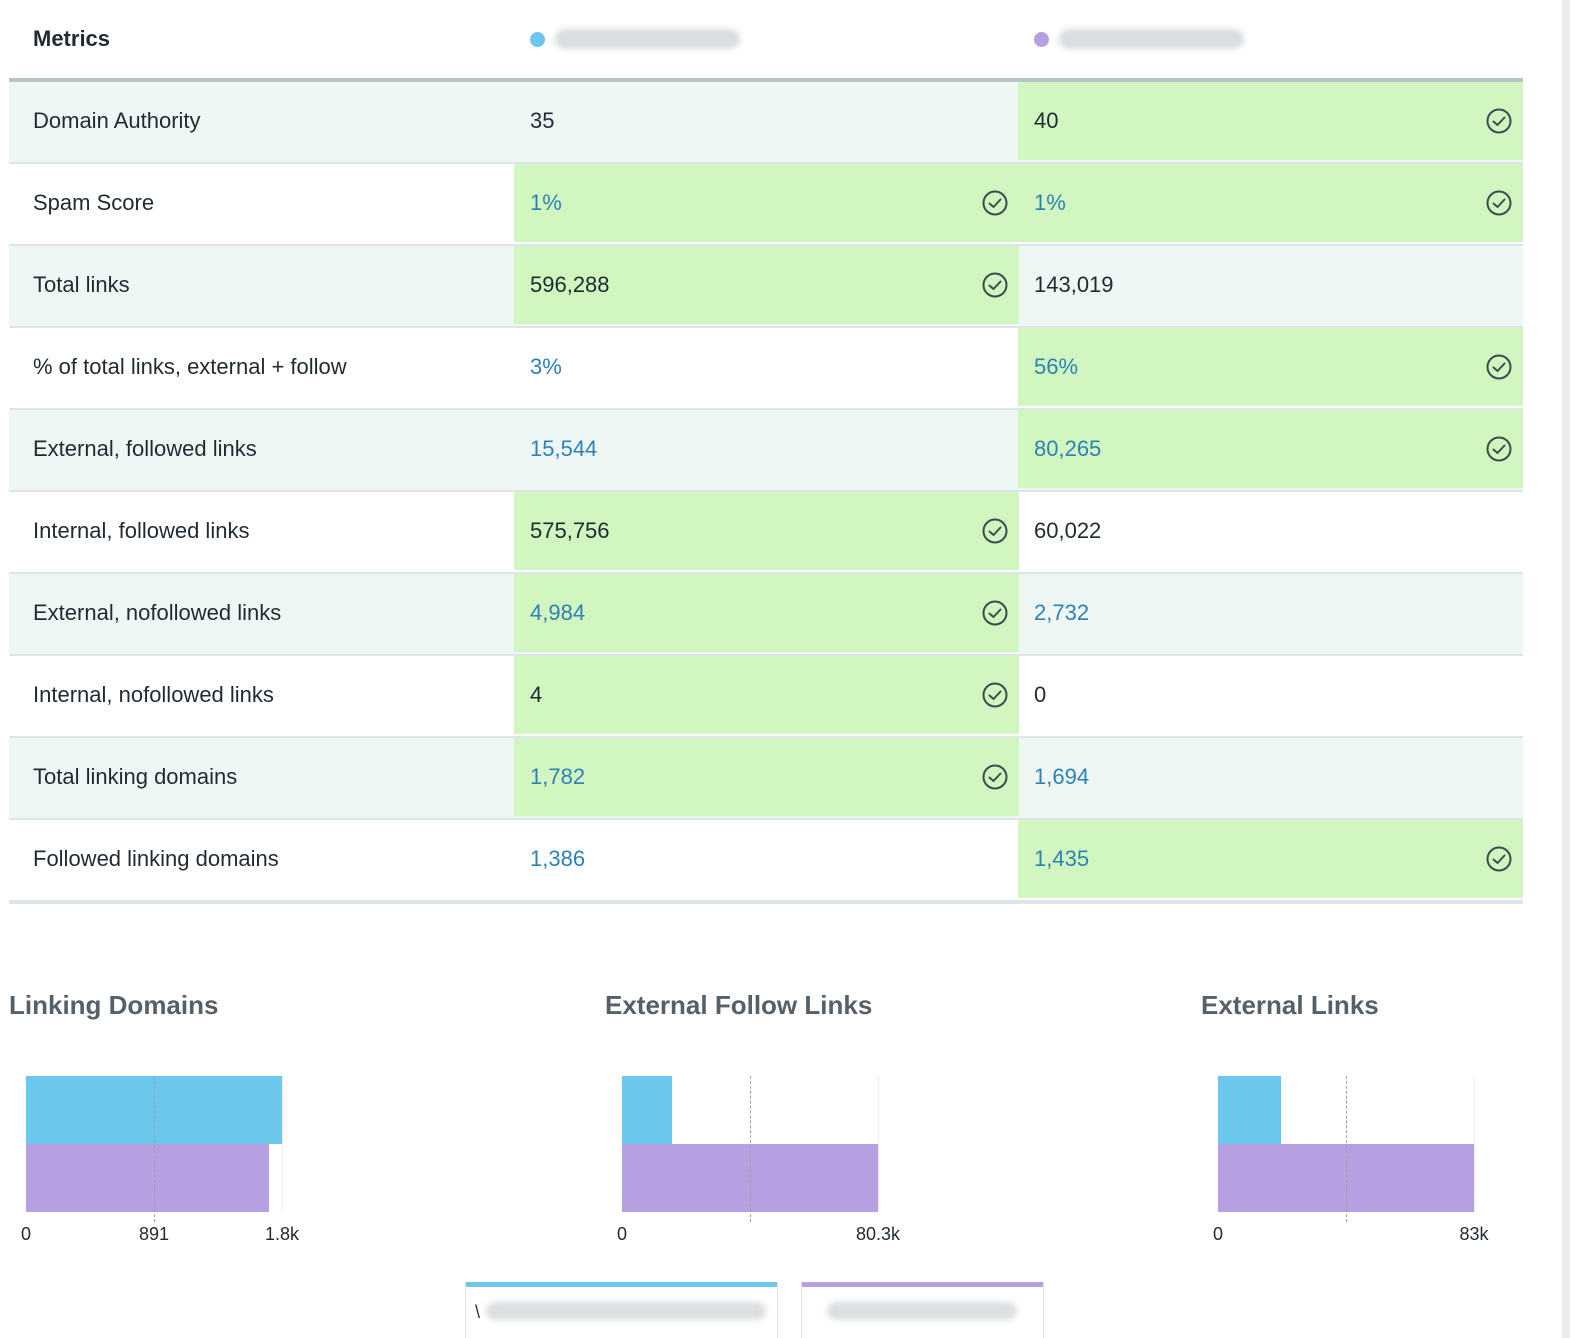 This screenshot has height=1338, width=1576. Describe the element at coordinates (542, 120) in the screenshot. I see `site-1-value: 35` at that location.